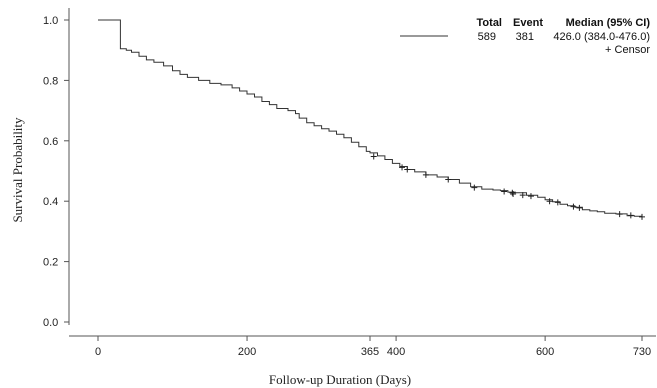  Describe the element at coordinates (489, 23) in the screenshot. I see `legend-header-total: Total` at that location.